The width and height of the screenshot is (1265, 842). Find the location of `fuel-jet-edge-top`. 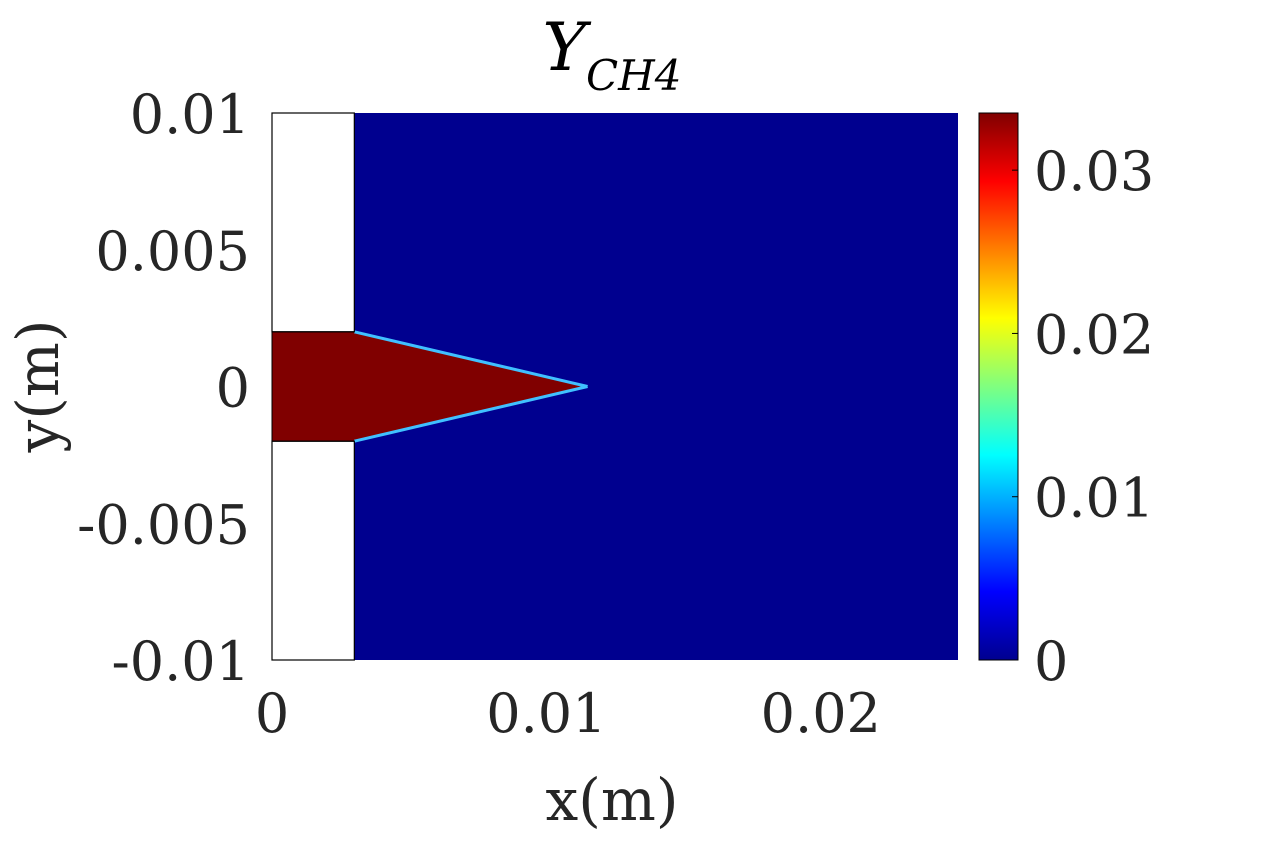

fuel-jet-edge-top is located at coordinates (470, 359).